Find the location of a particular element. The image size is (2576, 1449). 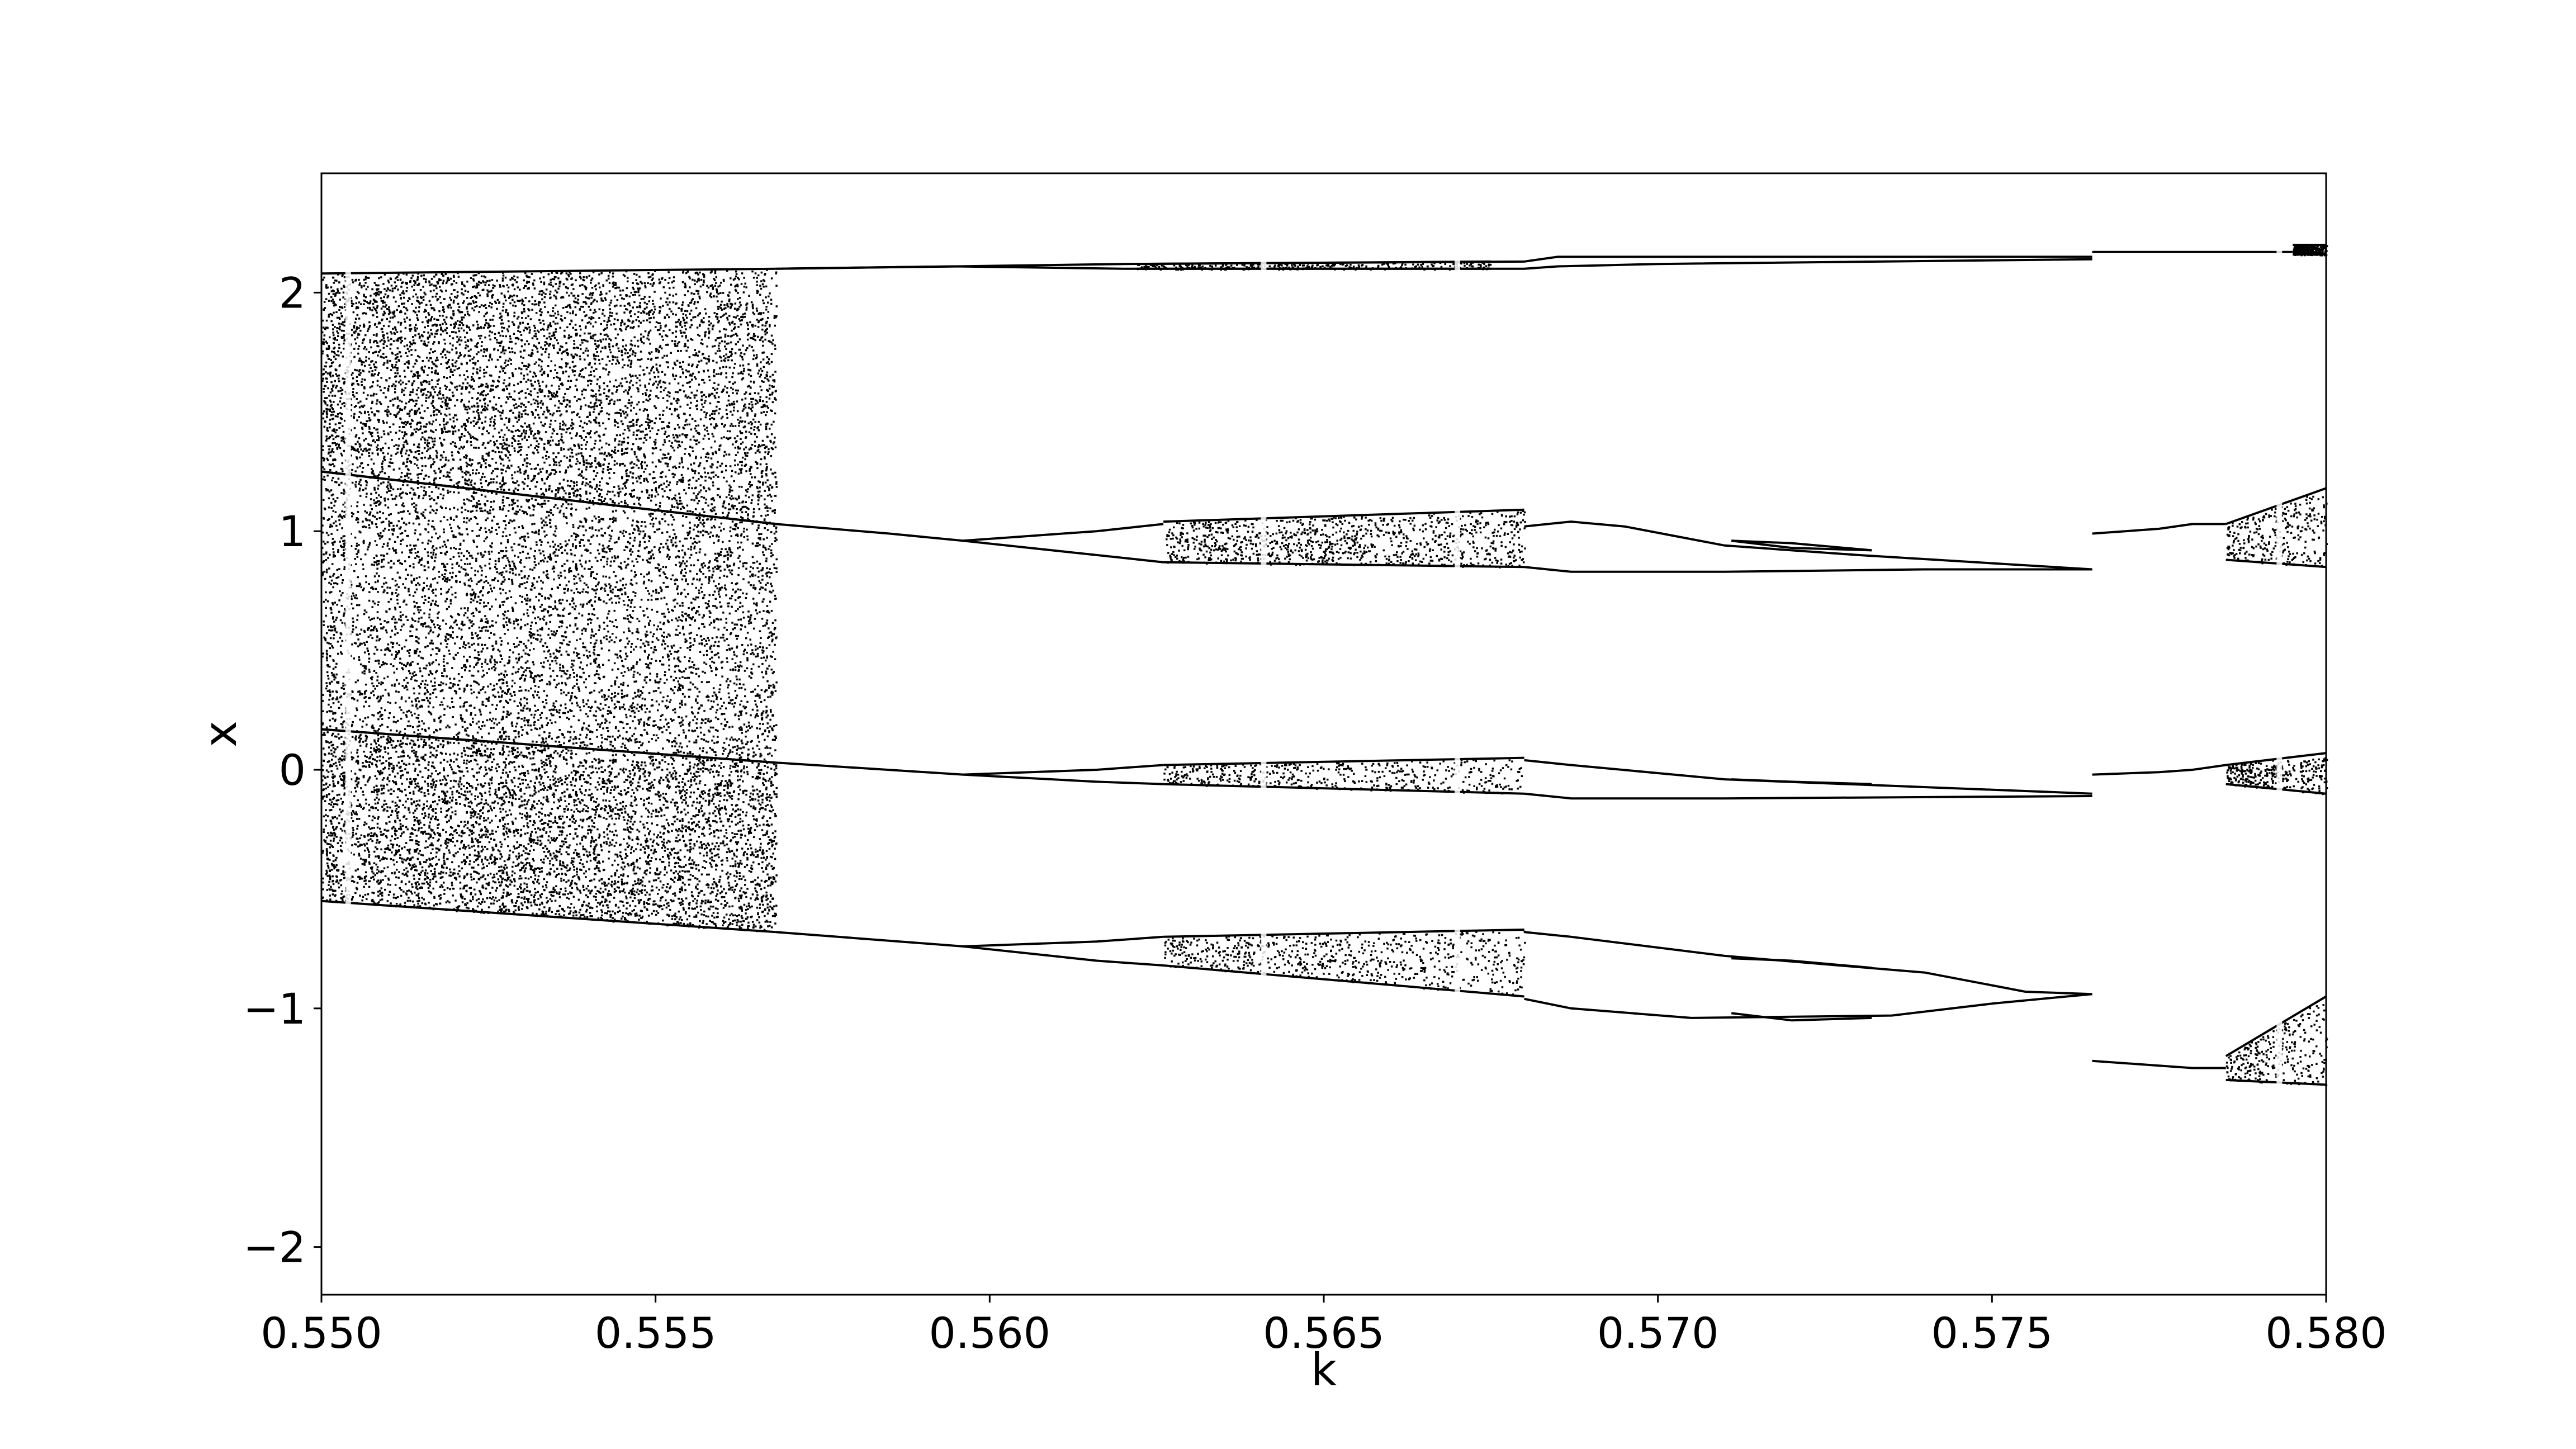

x-tick-label: 0.570 is located at coordinates (1658, 1333).